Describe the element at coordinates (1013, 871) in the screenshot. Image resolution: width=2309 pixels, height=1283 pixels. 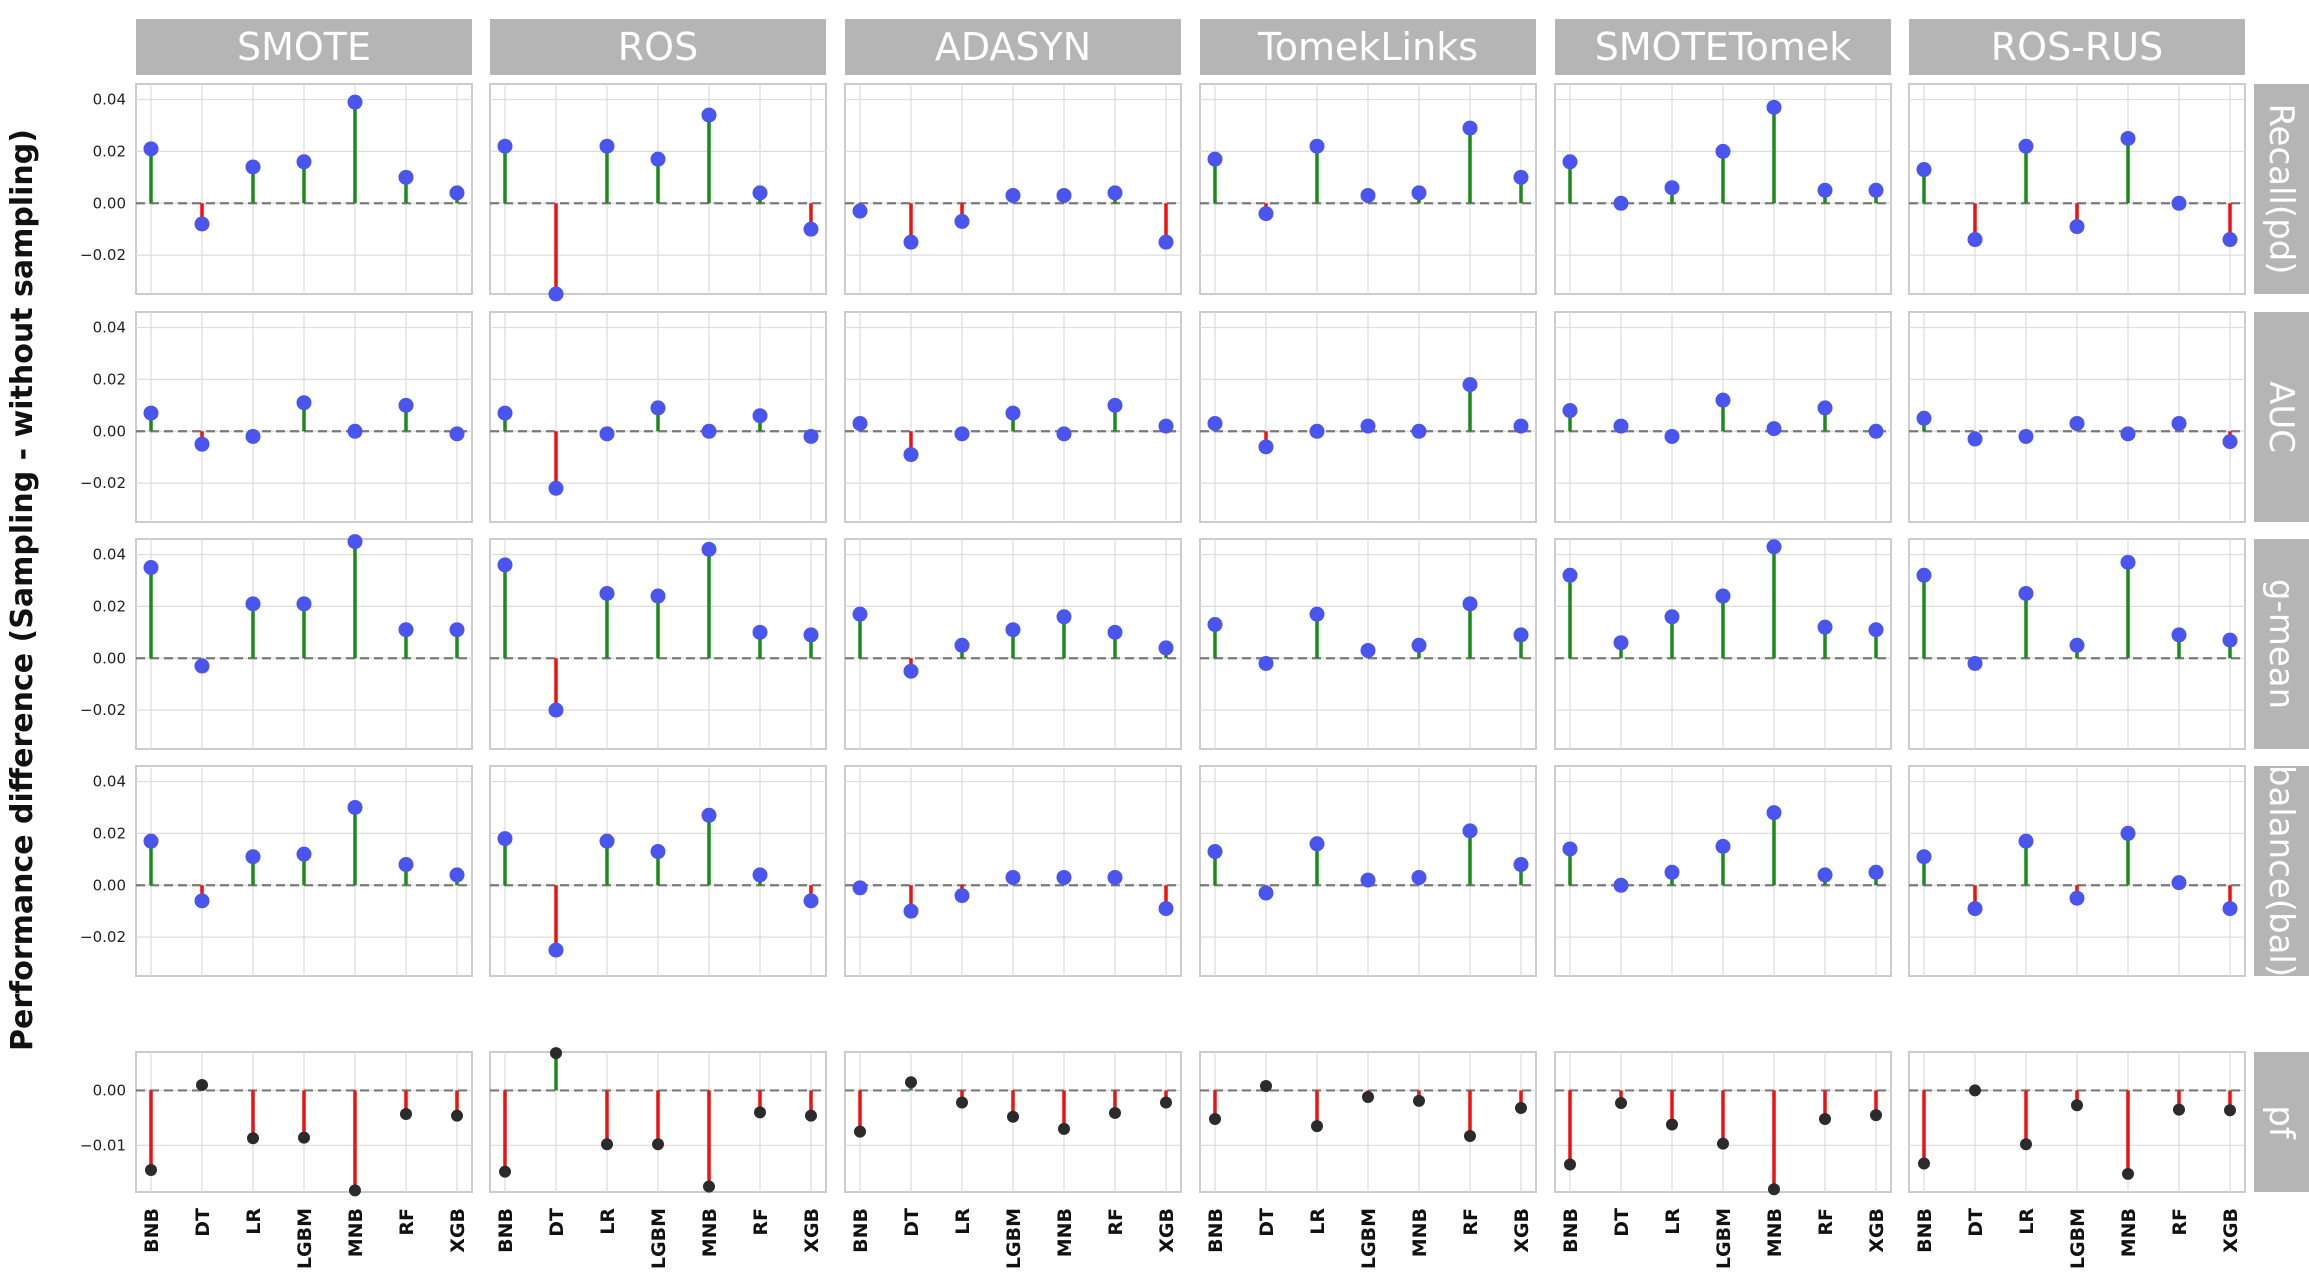
I see `panel-adasyn-balance-bal` at that location.